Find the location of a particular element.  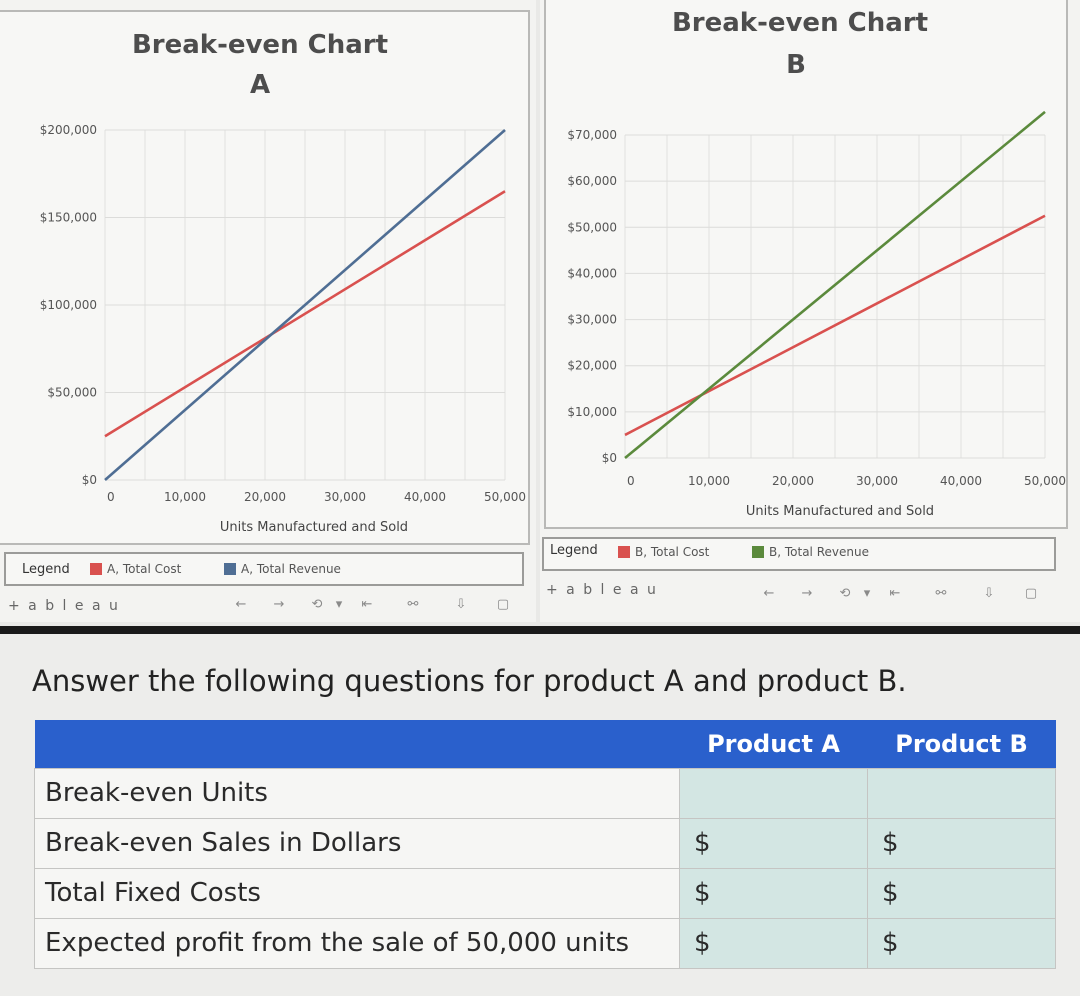

legend-label: B, Total Revenue is located at coordinates (819, 552).